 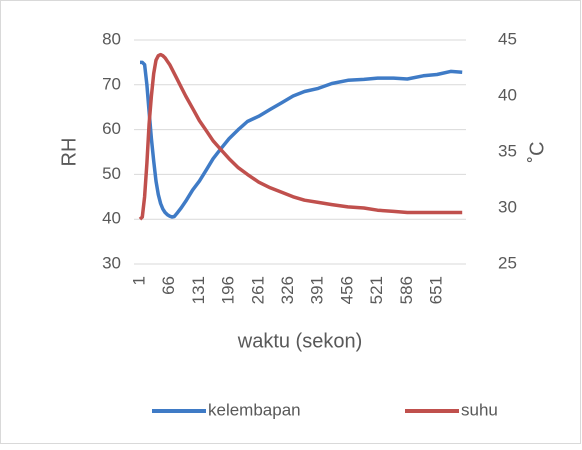 I want to click on x-tick-label: 131, so click(x=198, y=290).